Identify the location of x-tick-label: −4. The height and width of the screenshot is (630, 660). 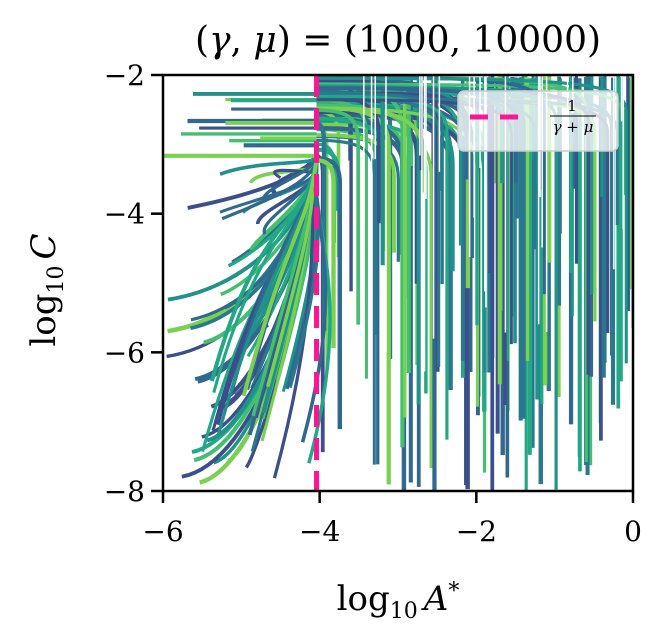
(319, 531).